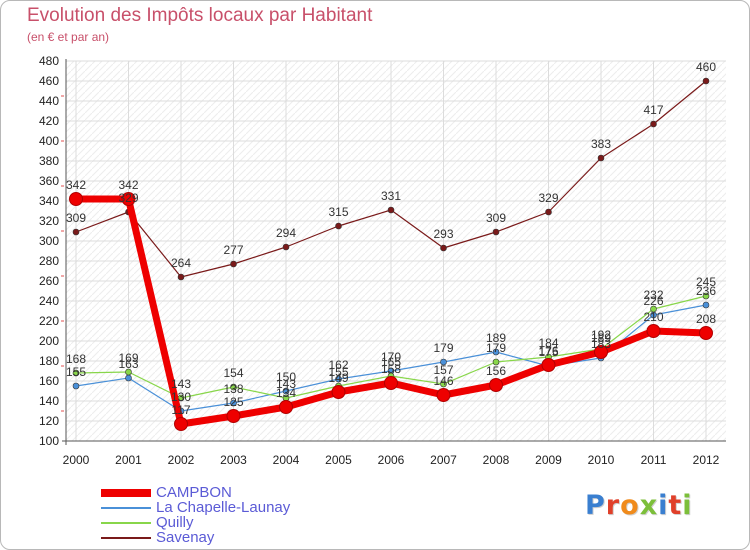  What do you see at coordinates (653, 301) in the screenshot?
I see `data-label-la-chapelle-launay: 226` at bounding box center [653, 301].